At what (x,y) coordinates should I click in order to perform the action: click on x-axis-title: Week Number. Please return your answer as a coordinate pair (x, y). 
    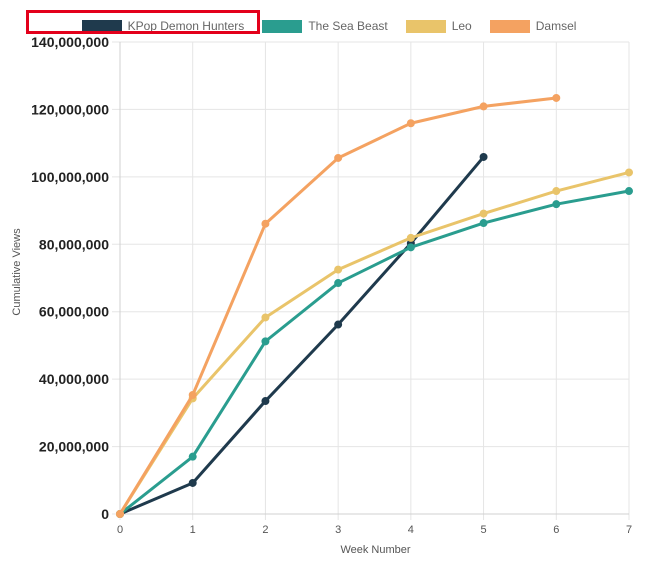
    Looking at the image, I should click on (375, 550).